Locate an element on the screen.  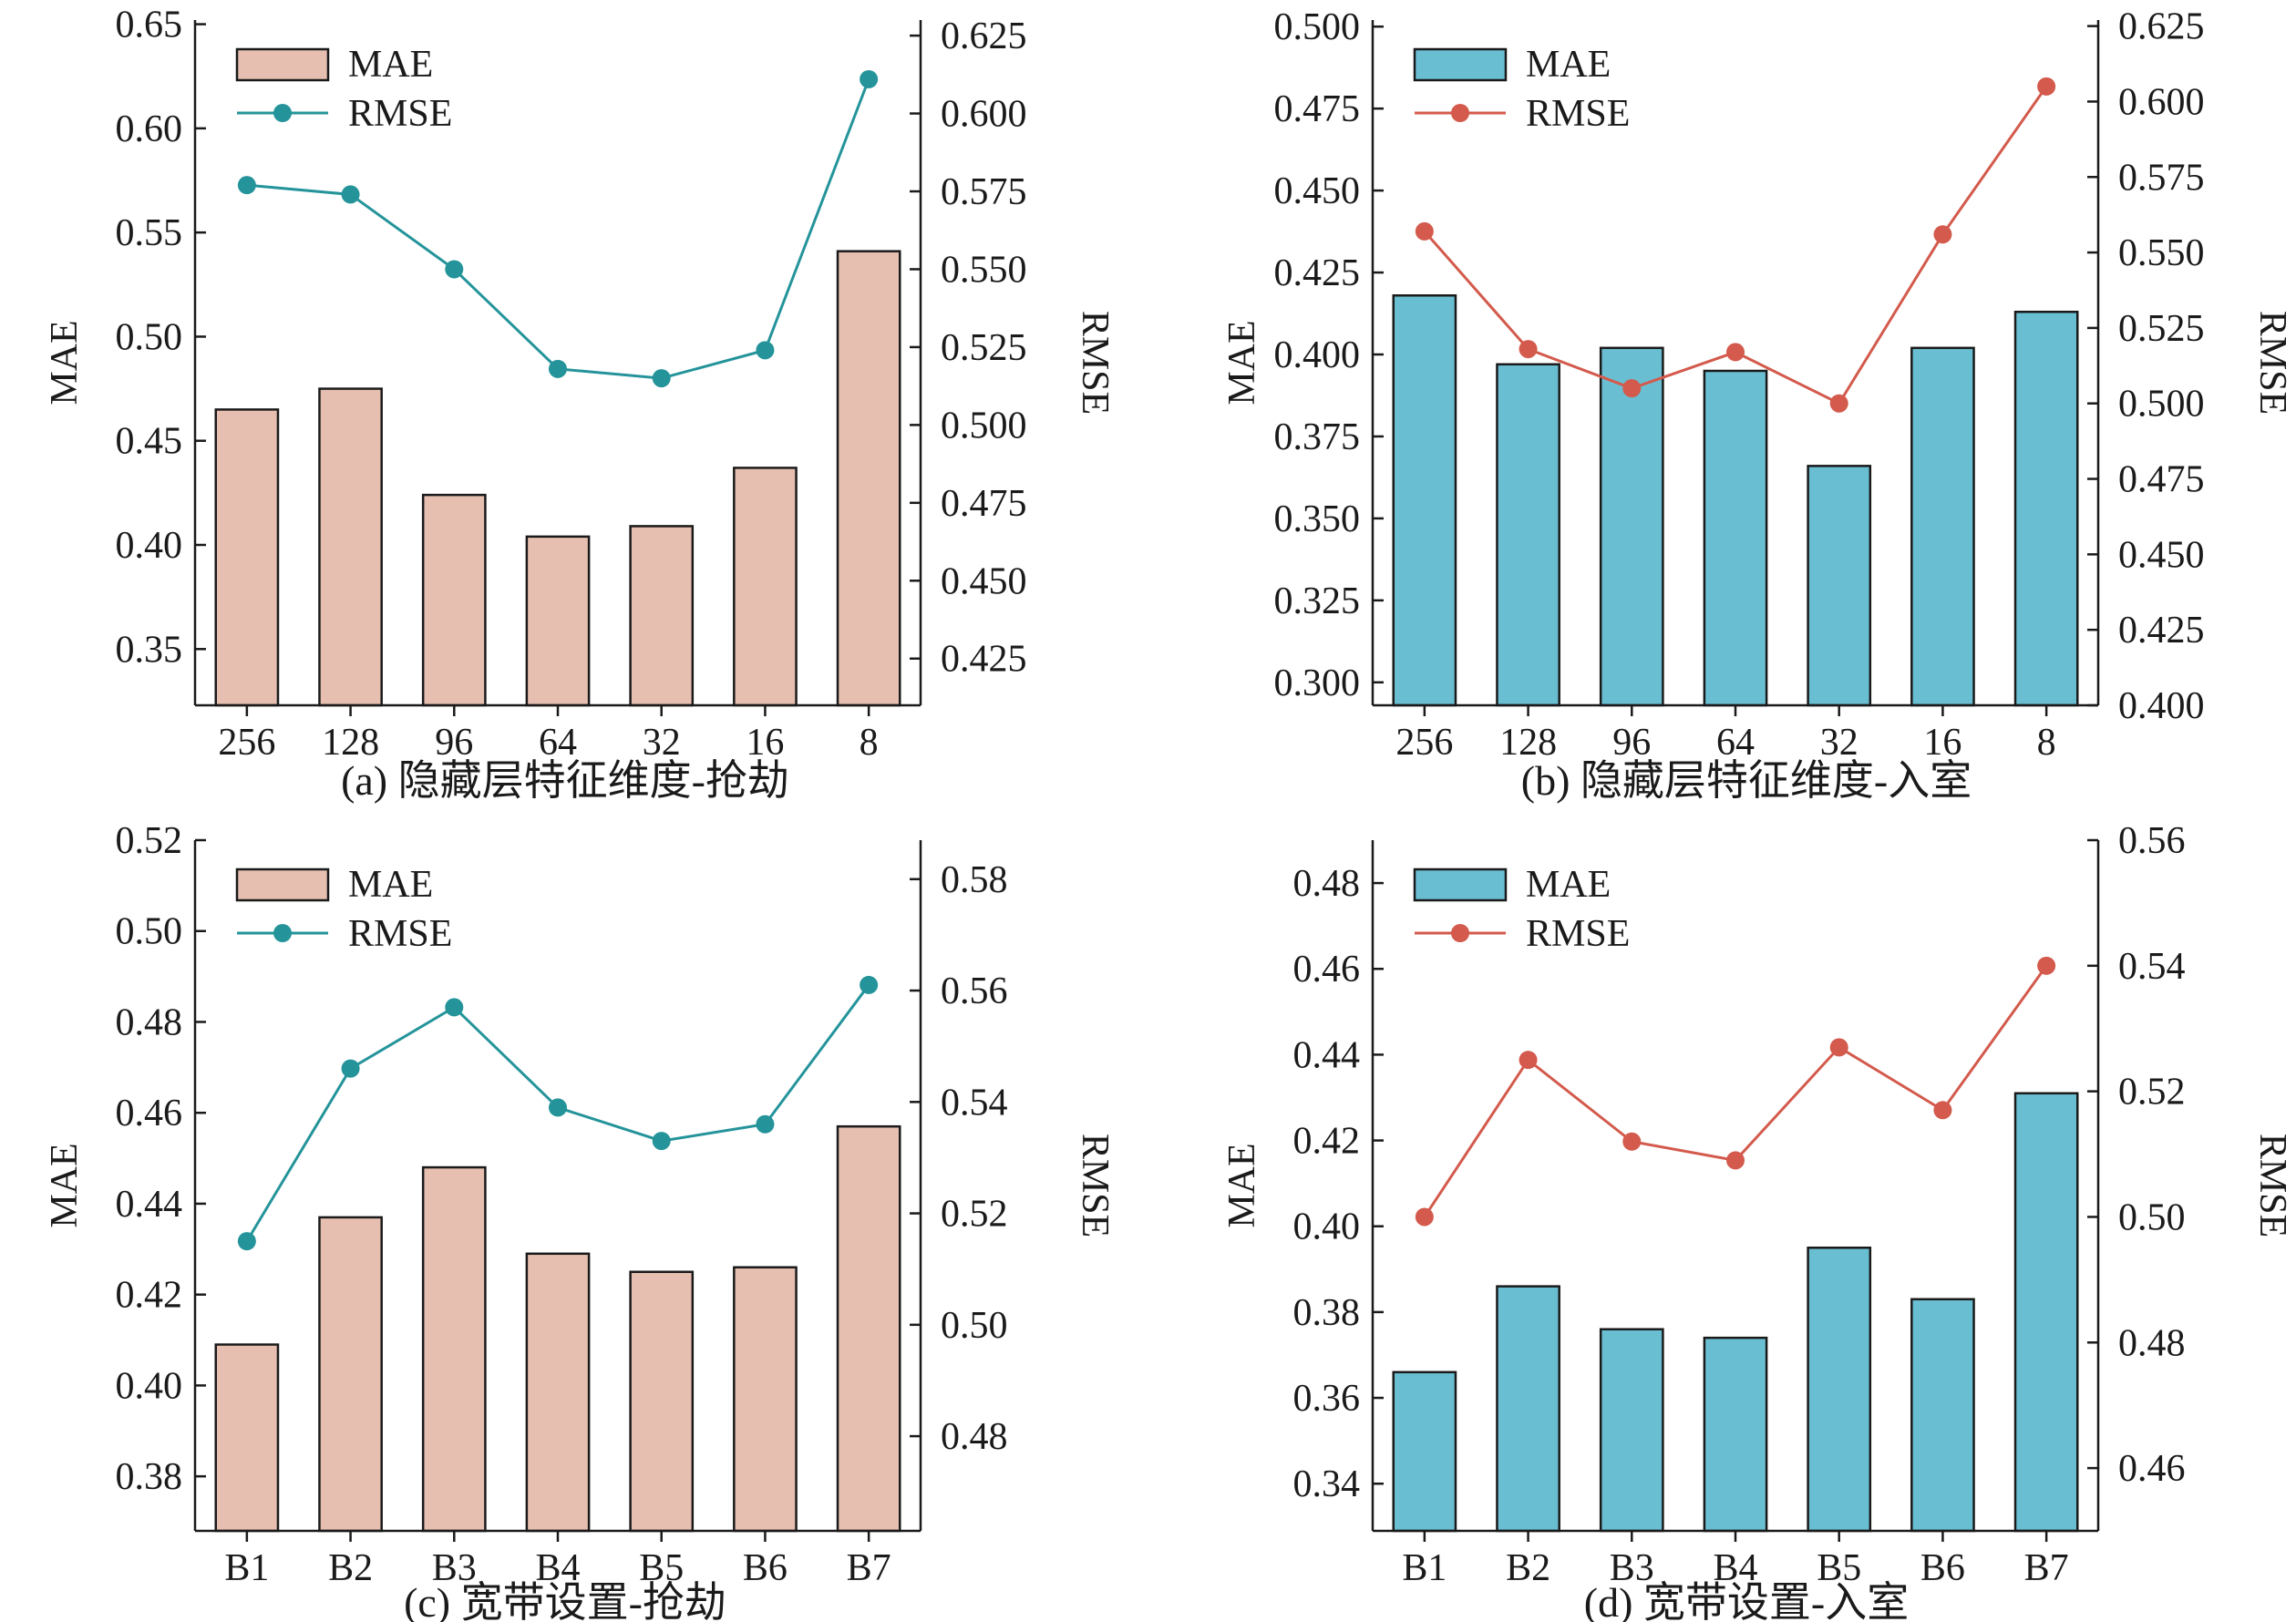
right-tick-label: 0.48 is located at coordinates (974, 1437).